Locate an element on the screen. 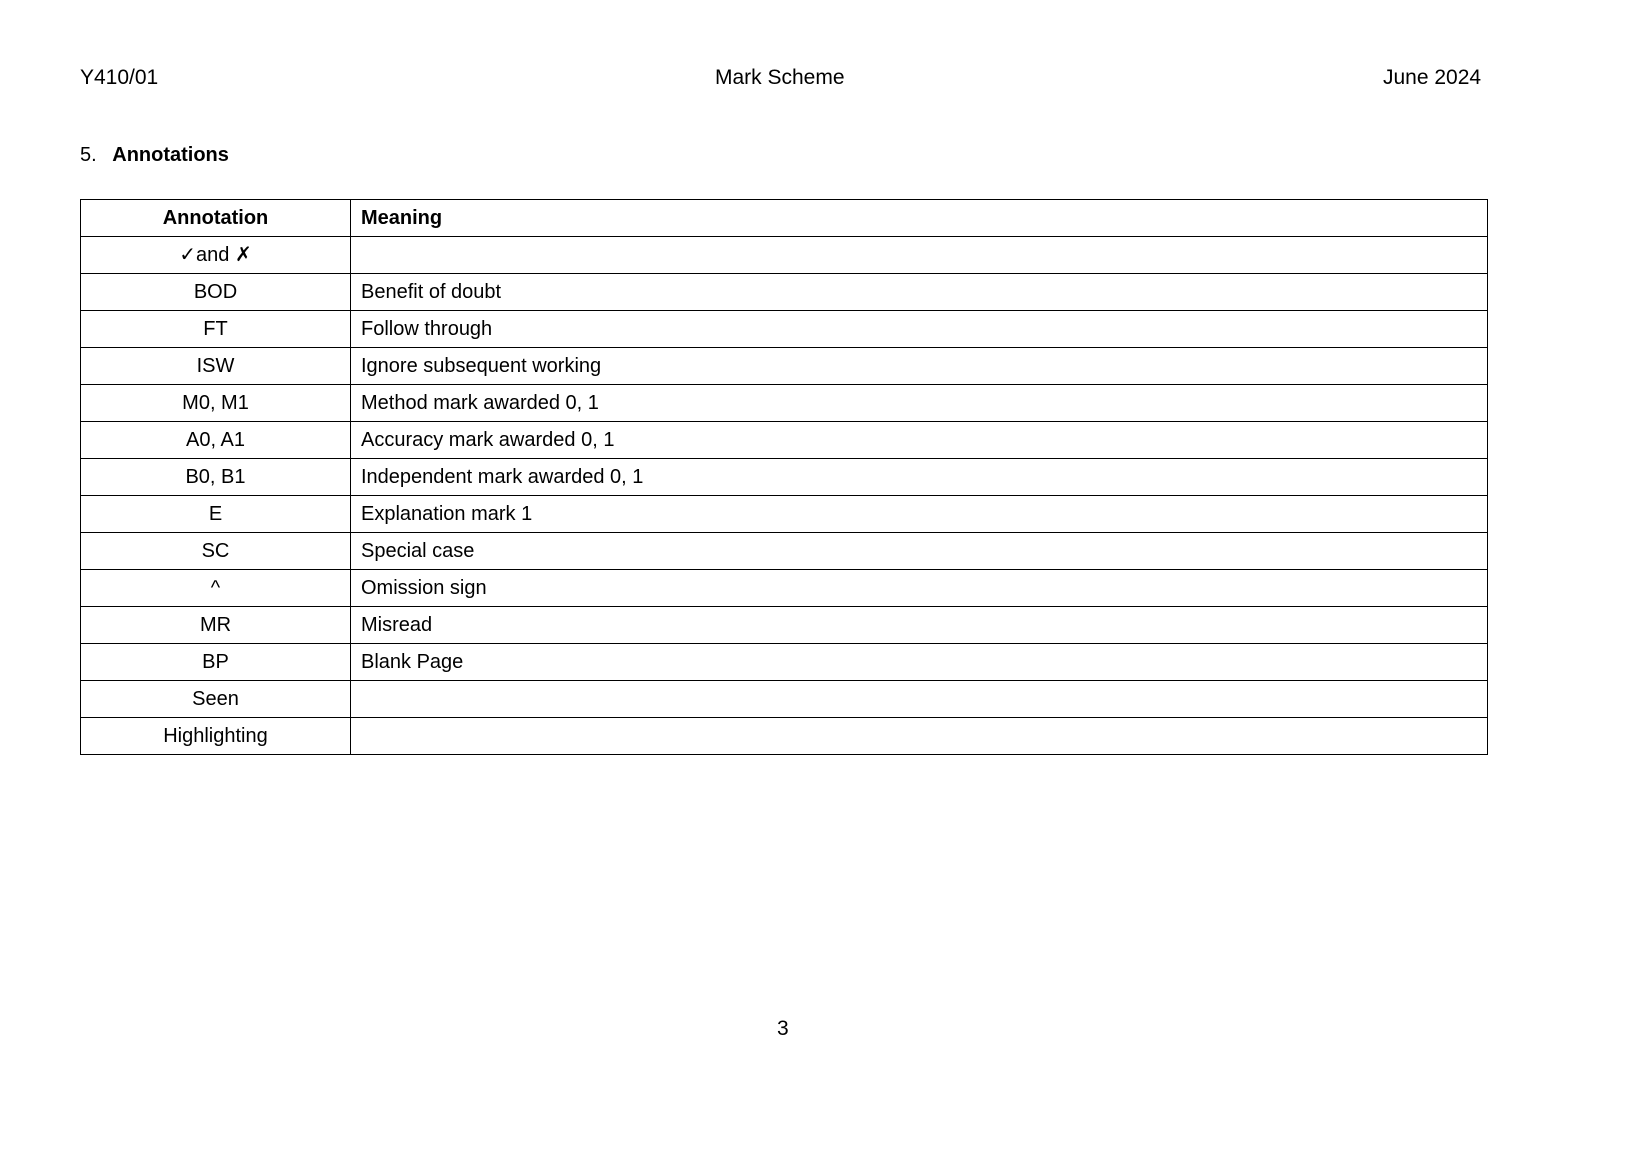 The height and width of the screenshot is (1158, 1638). annotation-cell: ^ is located at coordinates (215, 588).